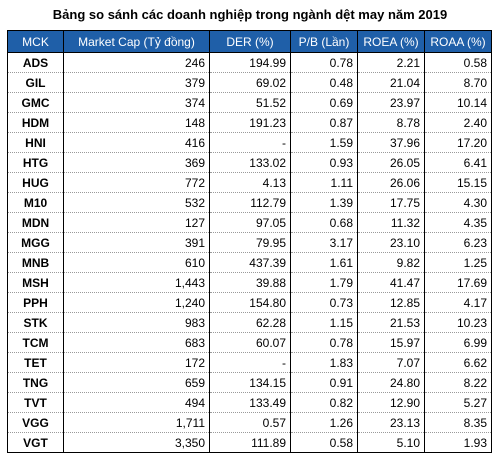 The height and width of the screenshot is (453, 500). Describe the element at coordinates (35, 102) in the screenshot. I see `cell-mck: GMC` at that location.